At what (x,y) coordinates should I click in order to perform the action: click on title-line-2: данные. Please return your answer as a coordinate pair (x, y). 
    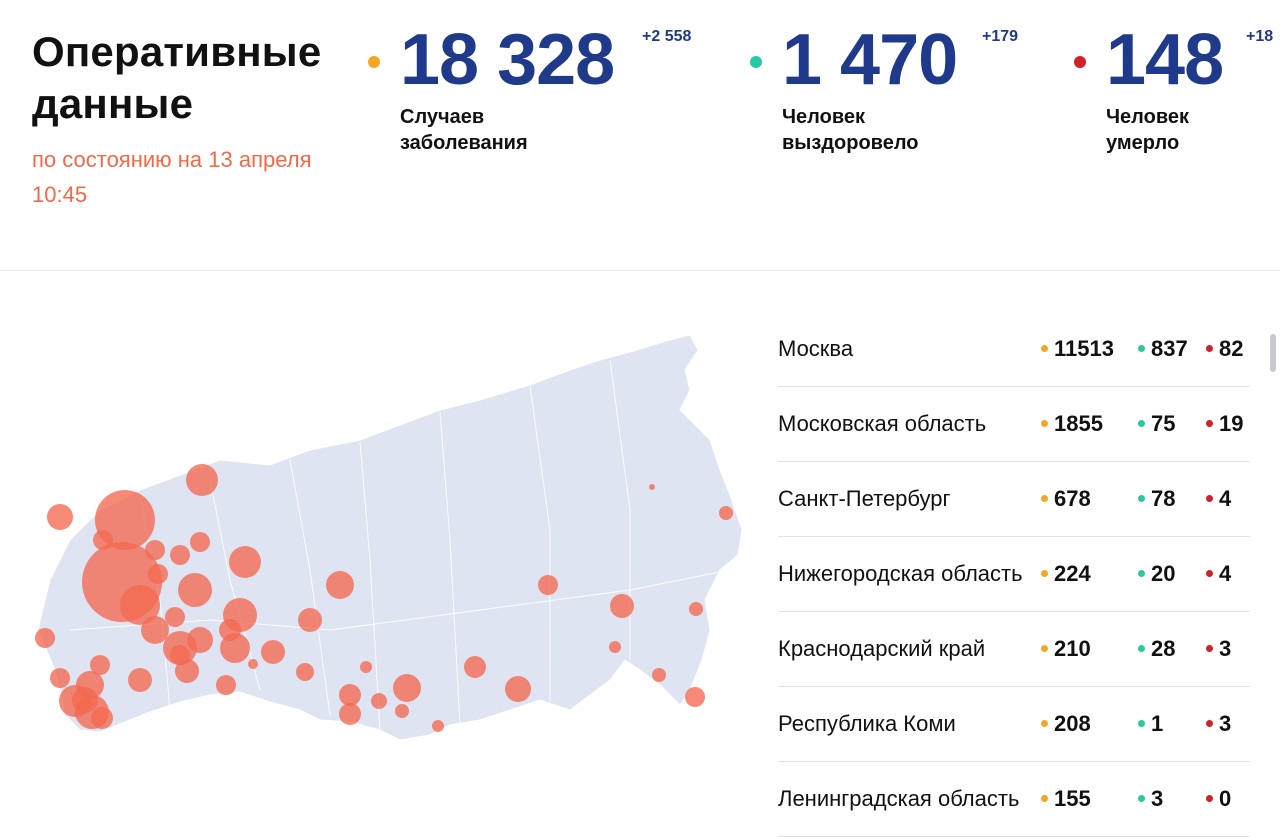
    Looking at the image, I should click on (113, 103).